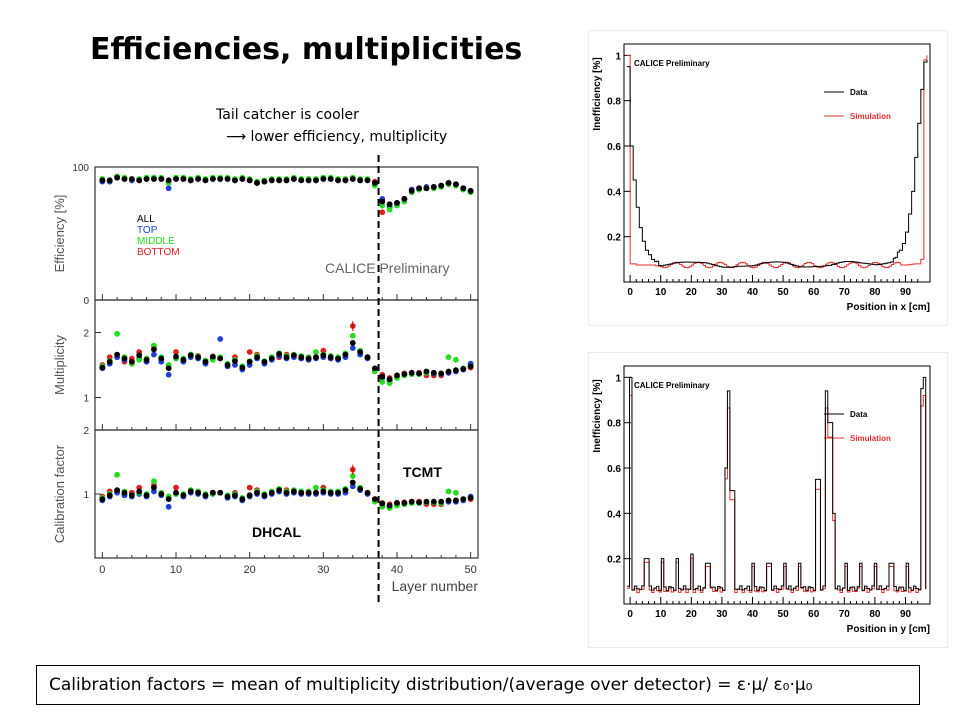 This screenshot has height=720, width=960. What do you see at coordinates (168, 506) in the screenshot?
I see `point-calibration-top` at bounding box center [168, 506].